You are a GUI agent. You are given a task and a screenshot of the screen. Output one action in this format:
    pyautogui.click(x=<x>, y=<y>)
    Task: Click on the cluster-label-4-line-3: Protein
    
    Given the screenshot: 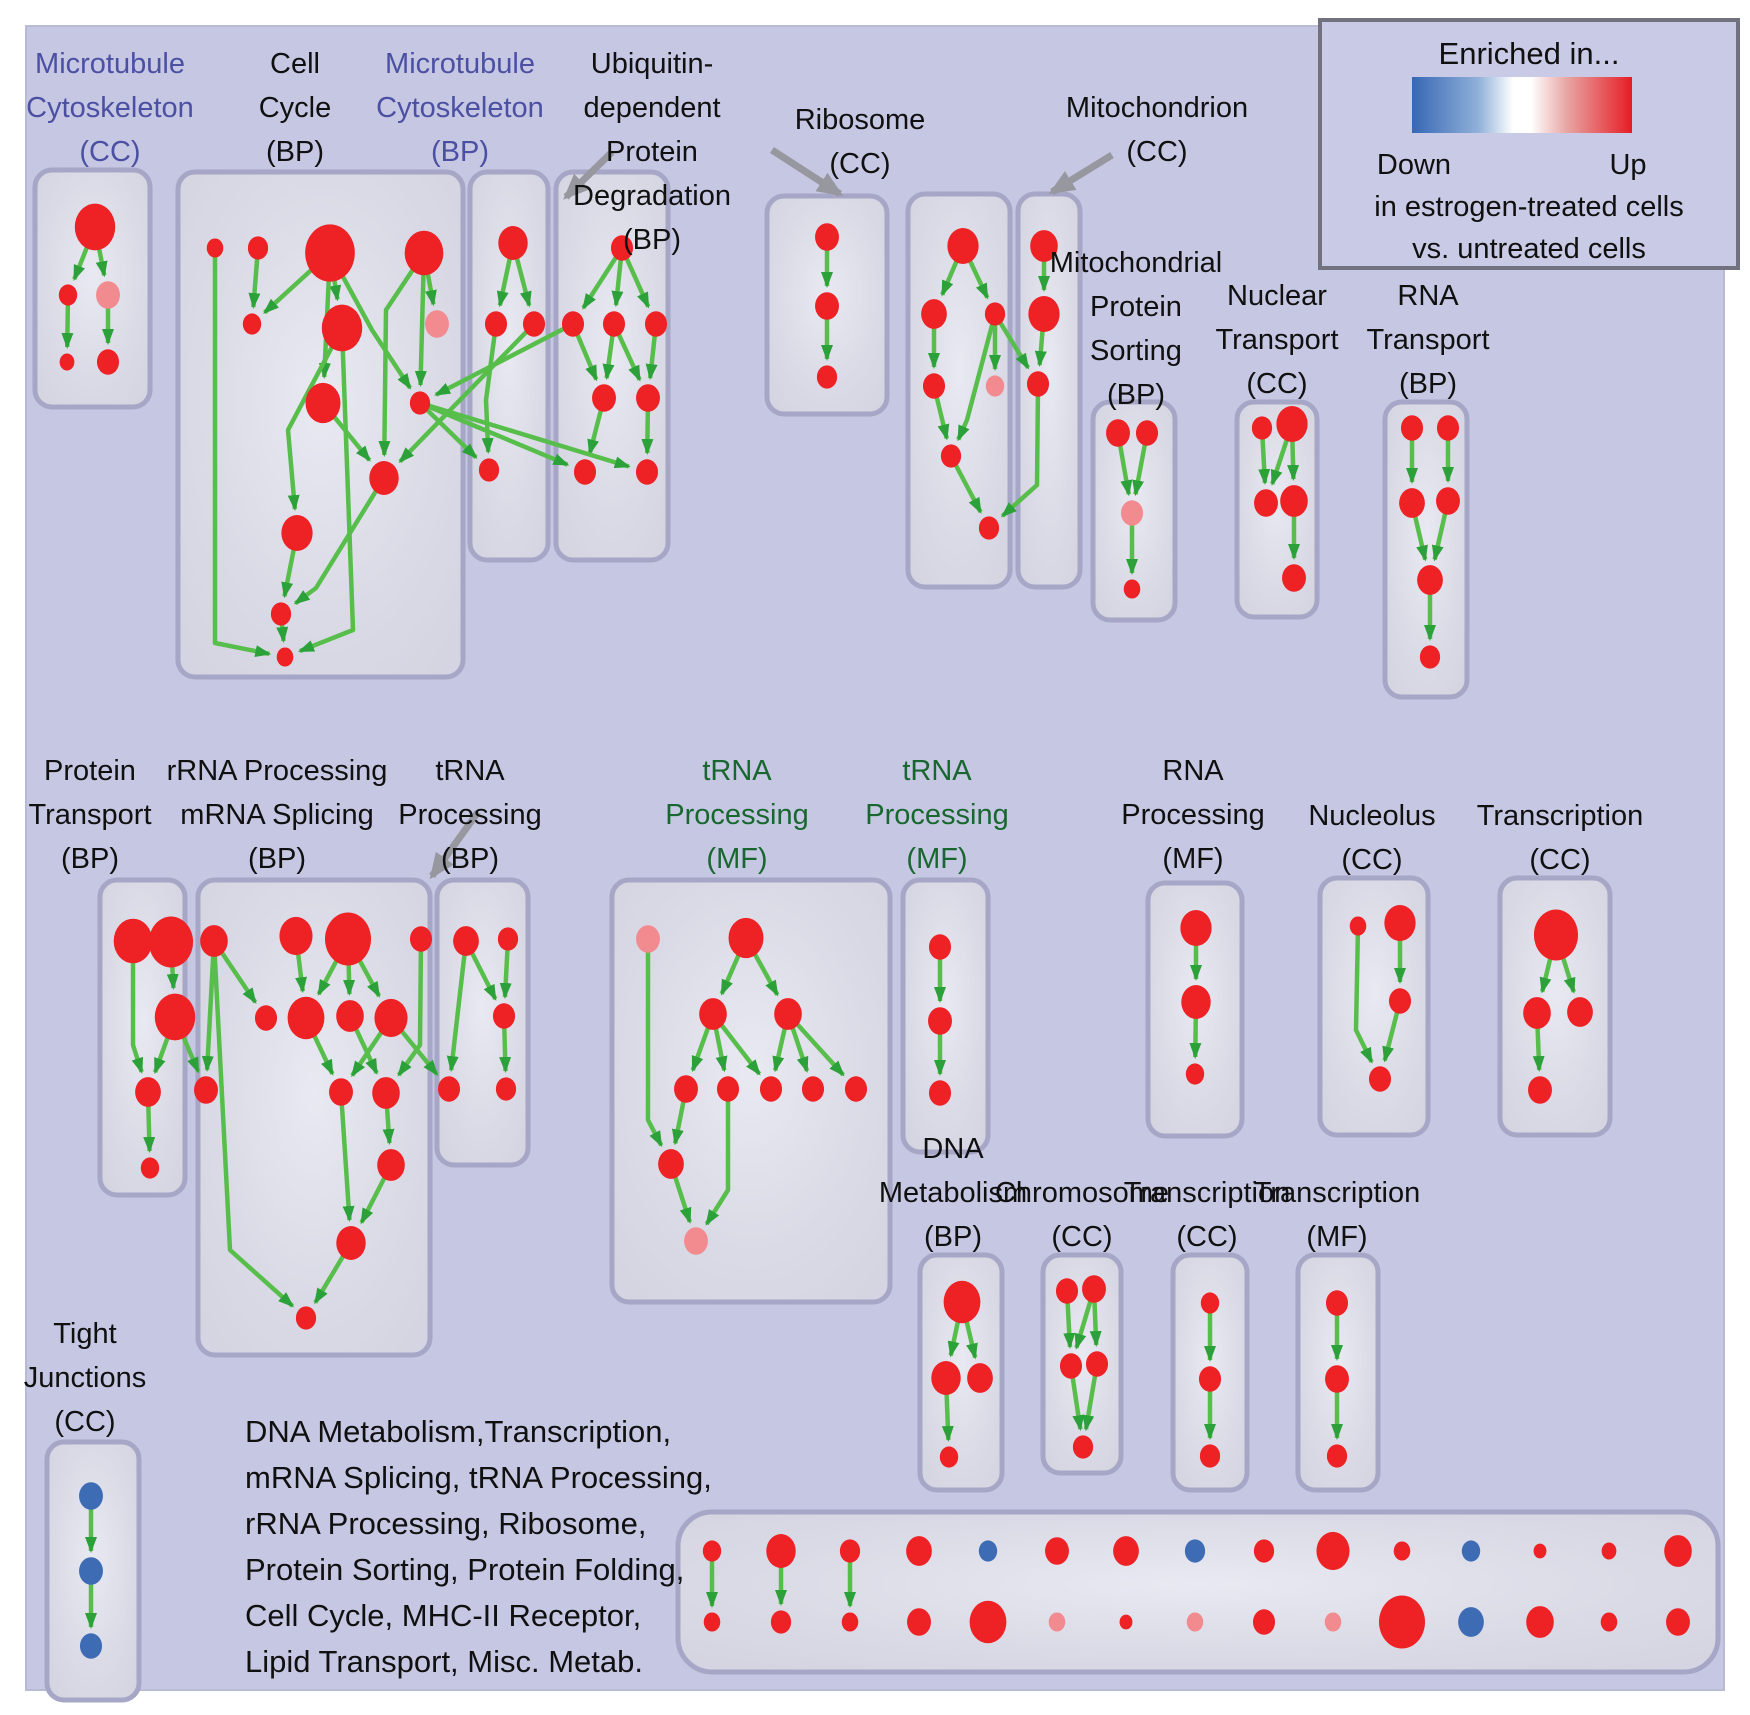 What is the action you would take?
    pyautogui.click(x=652, y=152)
    